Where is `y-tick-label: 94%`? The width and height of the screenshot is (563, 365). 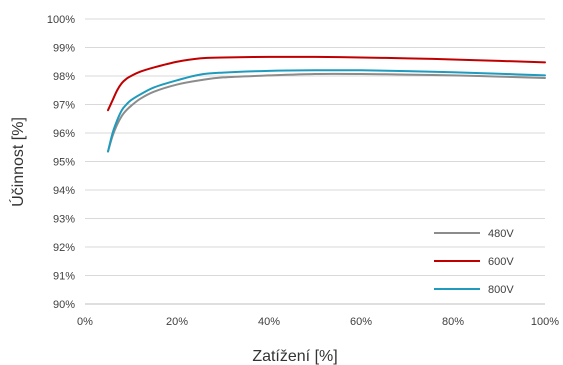
y-tick-label: 94% is located at coordinates (64, 191).